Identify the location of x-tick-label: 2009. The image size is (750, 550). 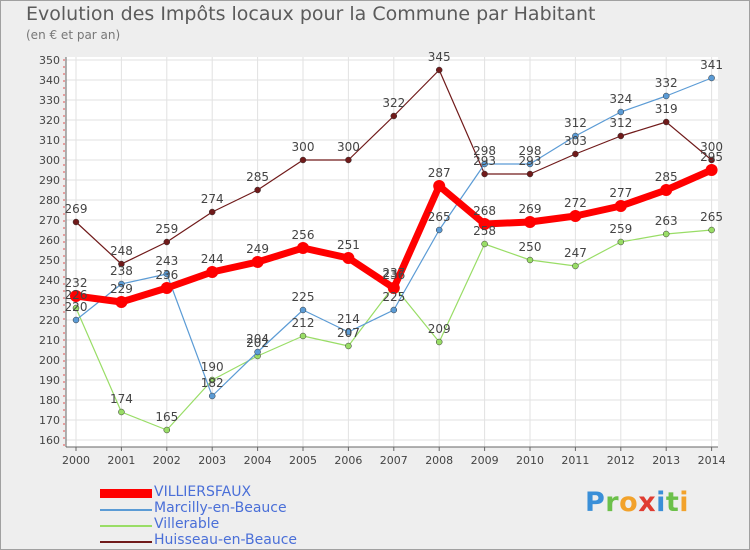
(485, 460).